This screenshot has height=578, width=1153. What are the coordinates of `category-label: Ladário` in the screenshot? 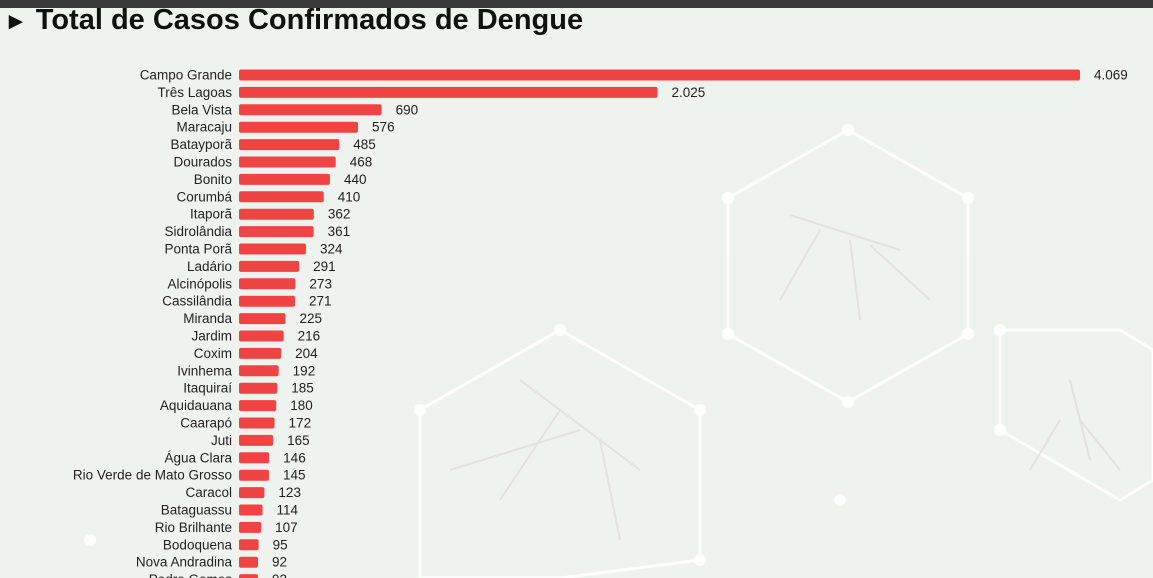 It's located at (209, 266).